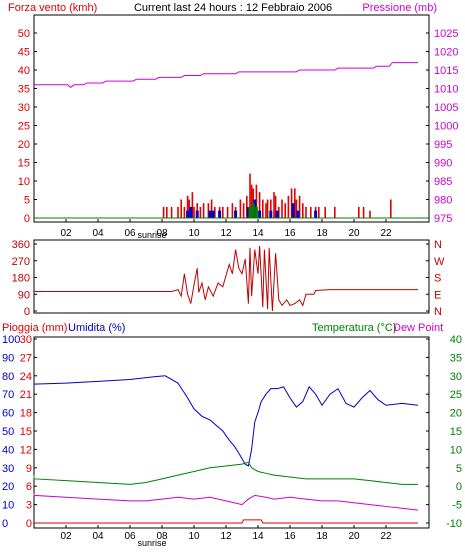 This screenshot has height=556, width=465. Describe the element at coordinates (11, 340) in the screenshot. I see `humidity-tick-label: 100` at that location.